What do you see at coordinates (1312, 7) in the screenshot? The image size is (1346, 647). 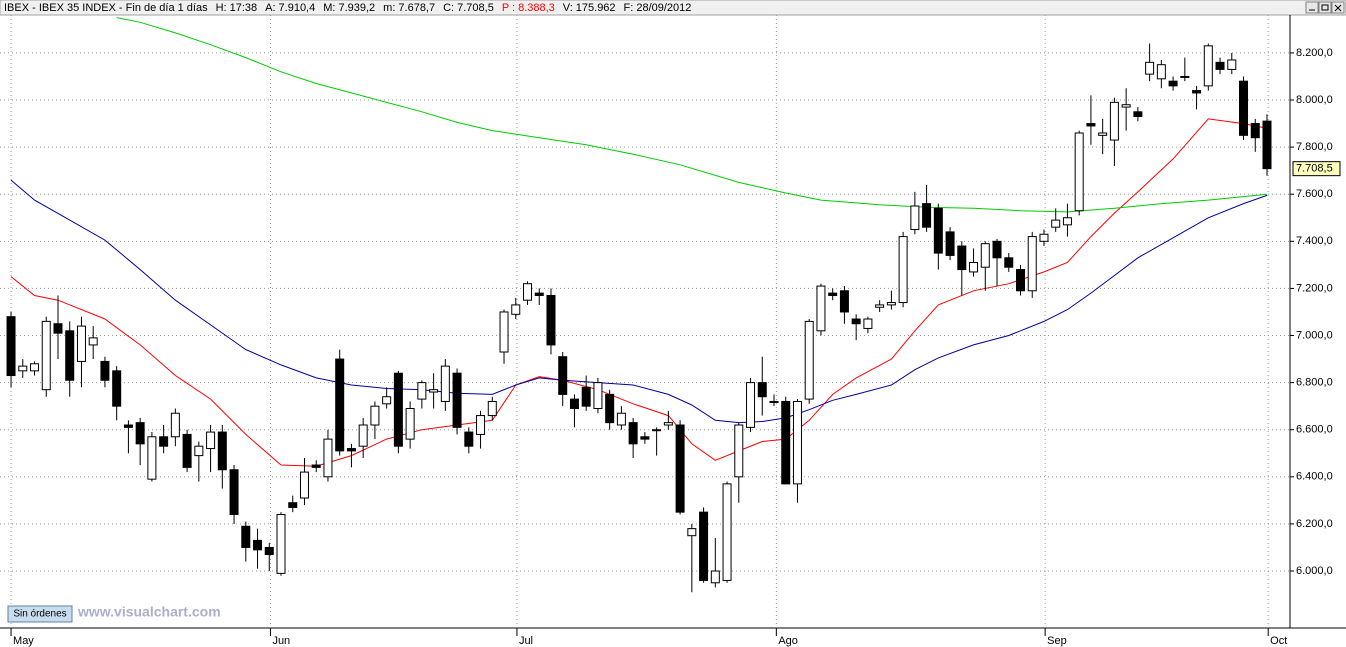 I see `minimize-button` at bounding box center [1312, 7].